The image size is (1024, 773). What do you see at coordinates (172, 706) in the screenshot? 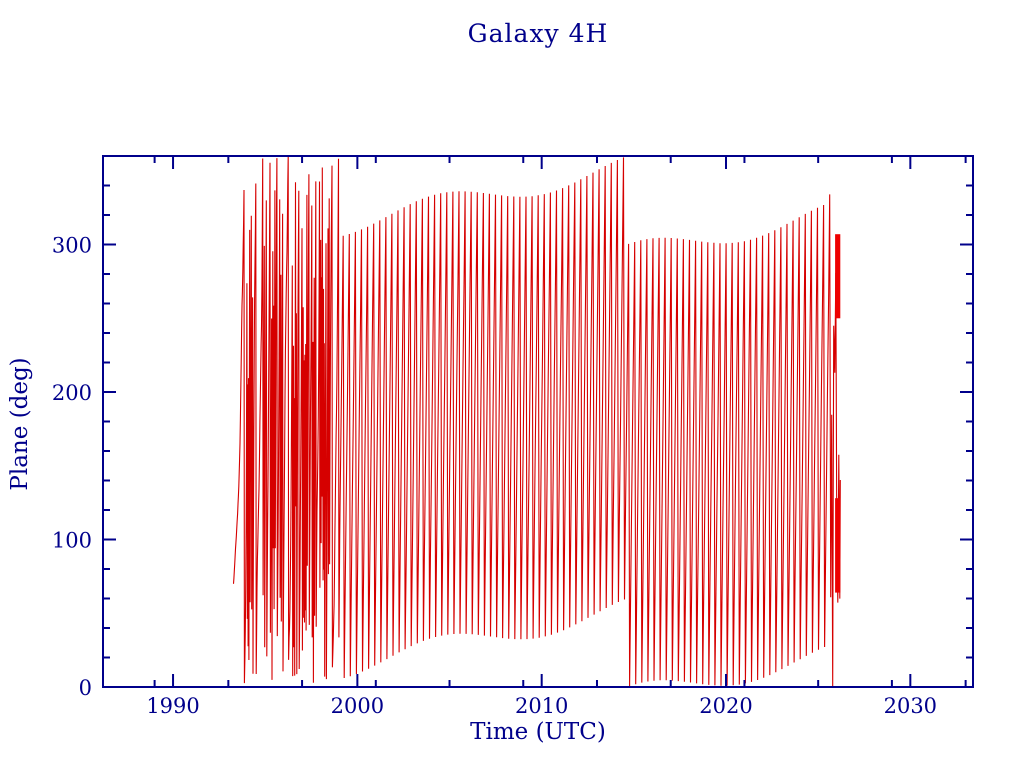
I see `x-tick-label: 1990` at bounding box center [172, 706].